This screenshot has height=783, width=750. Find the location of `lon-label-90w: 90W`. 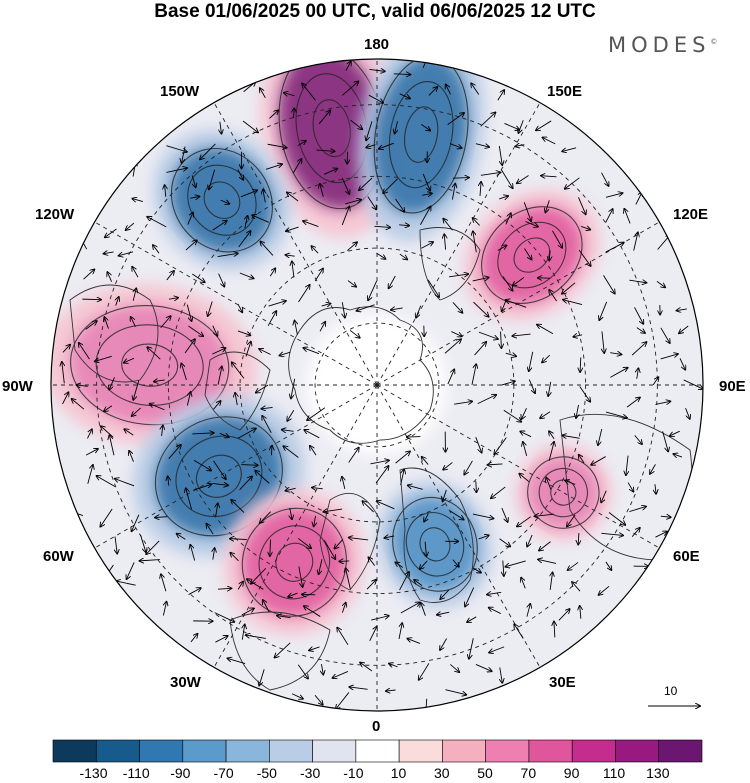

lon-label-90w: 90W is located at coordinates (17, 386).